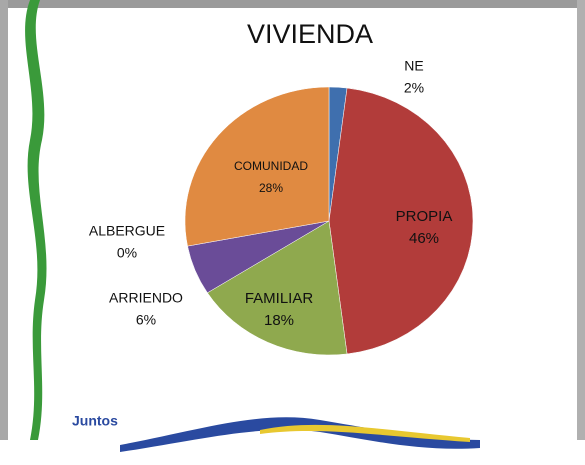 This screenshot has width=585, height=465. What do you see at coordinates (95, 421) in the screenshot?
I see `logo-text: Juntos` at bounding box center [95, 421].